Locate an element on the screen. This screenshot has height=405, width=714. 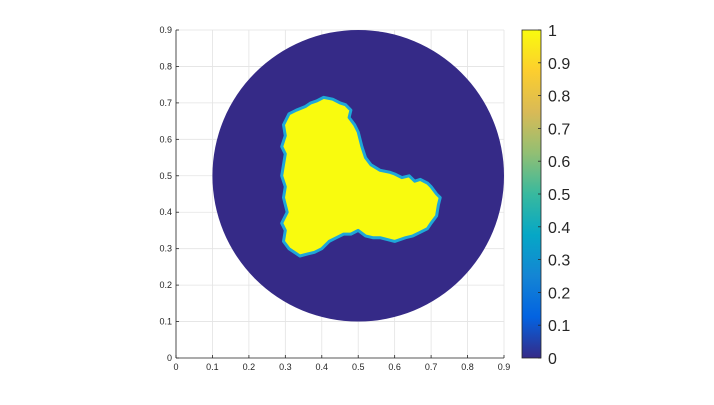
x-tick-label: 0.8 is located at coordinates (467, 367).